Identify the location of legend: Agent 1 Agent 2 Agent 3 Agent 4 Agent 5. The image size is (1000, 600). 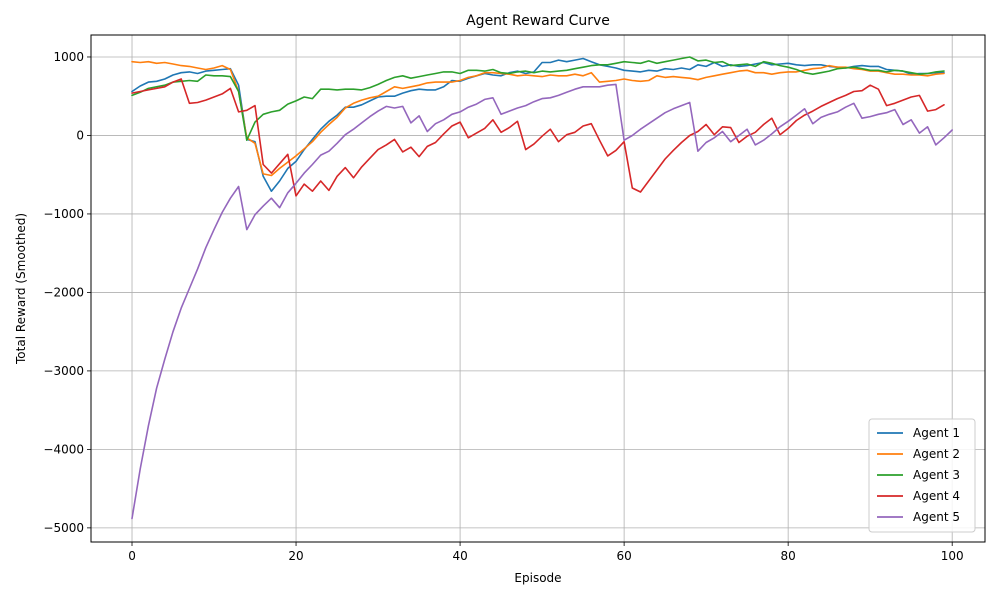
(922, 475).